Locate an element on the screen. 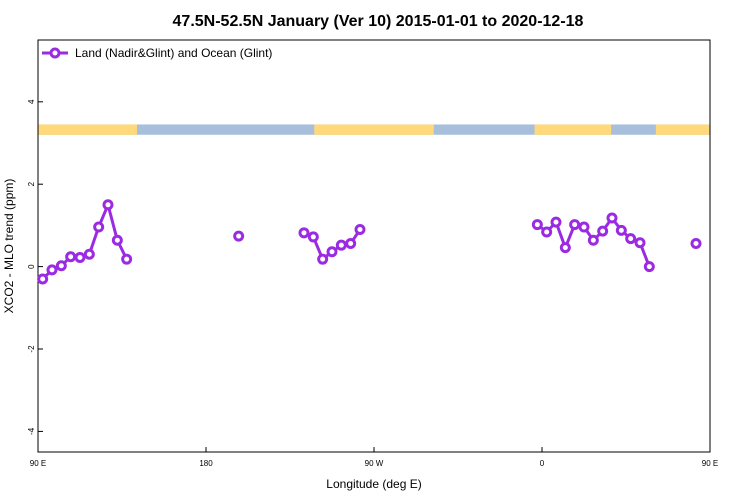 The image size is (750, 500). legend-label: Land (Nadir&Glint) and Ocean (Glint) is located at coordinates (173, 53).